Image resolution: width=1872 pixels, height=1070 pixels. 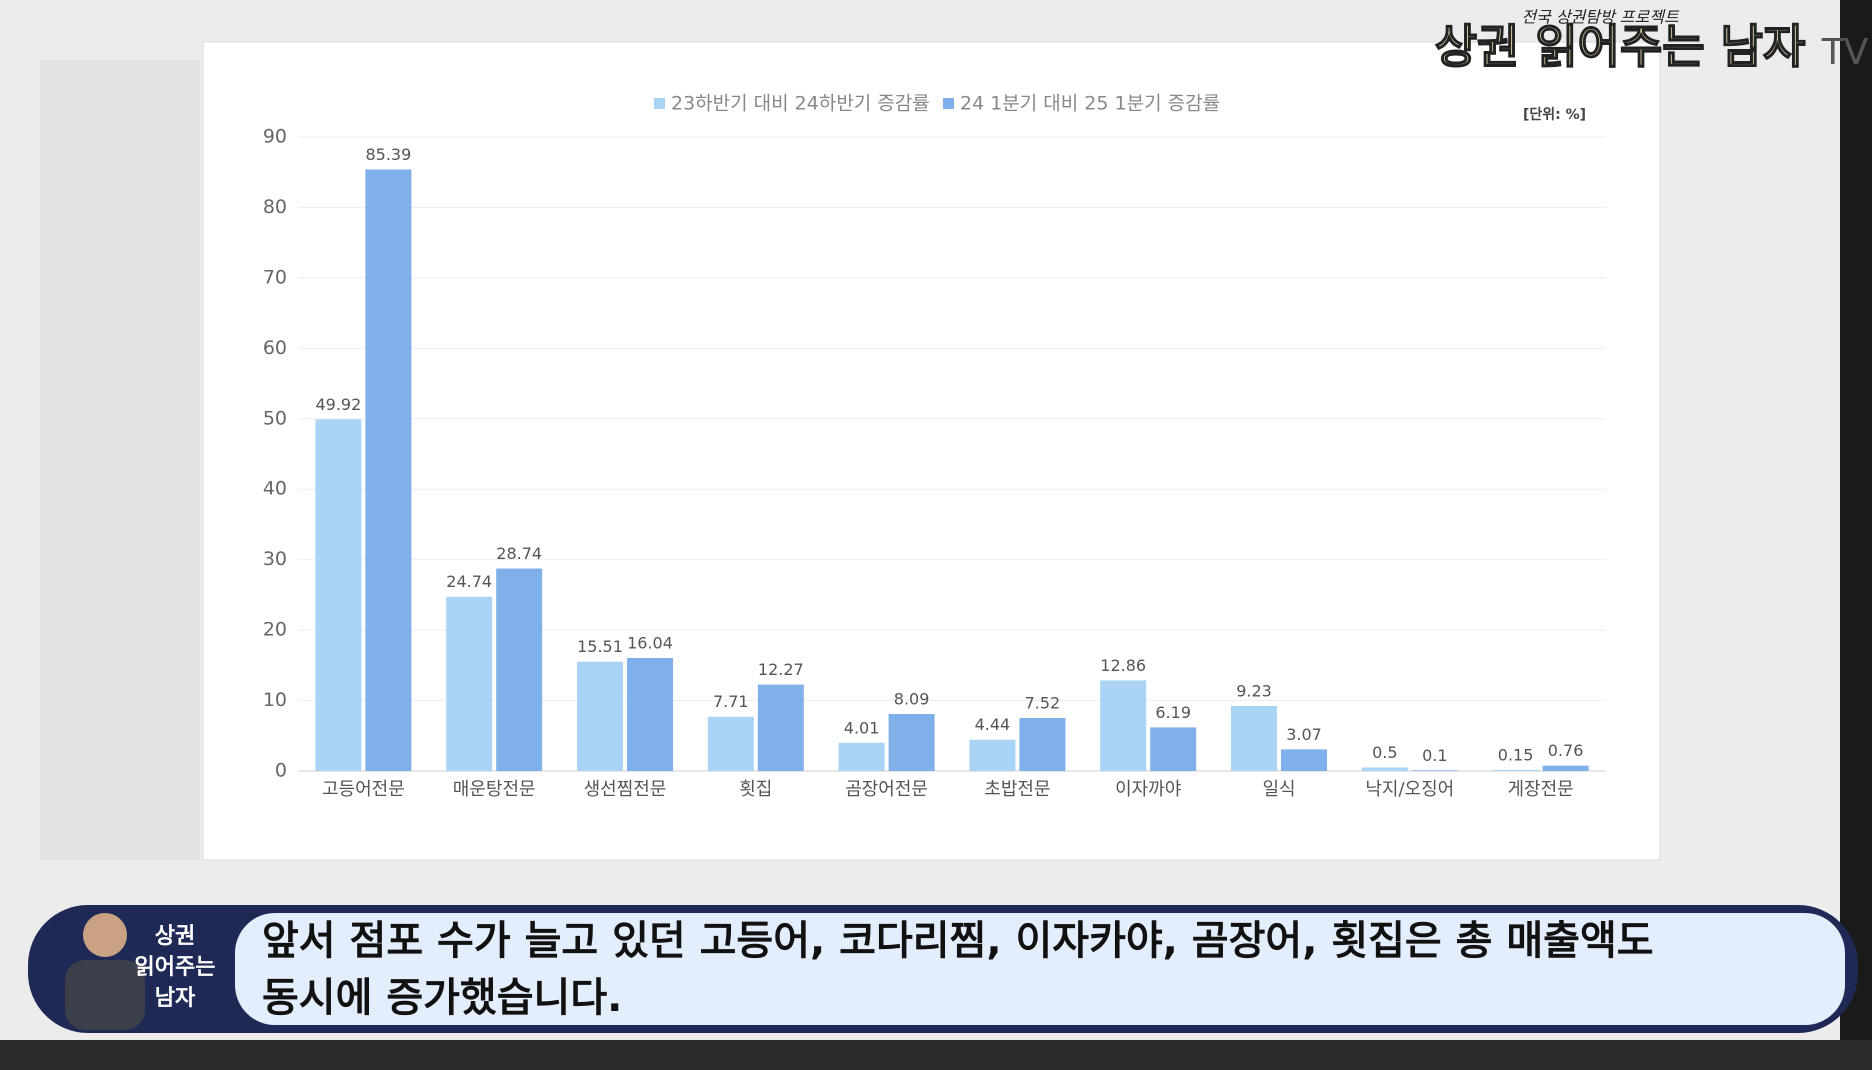 I want to click on blur-panel, so click(x=120, y=460).